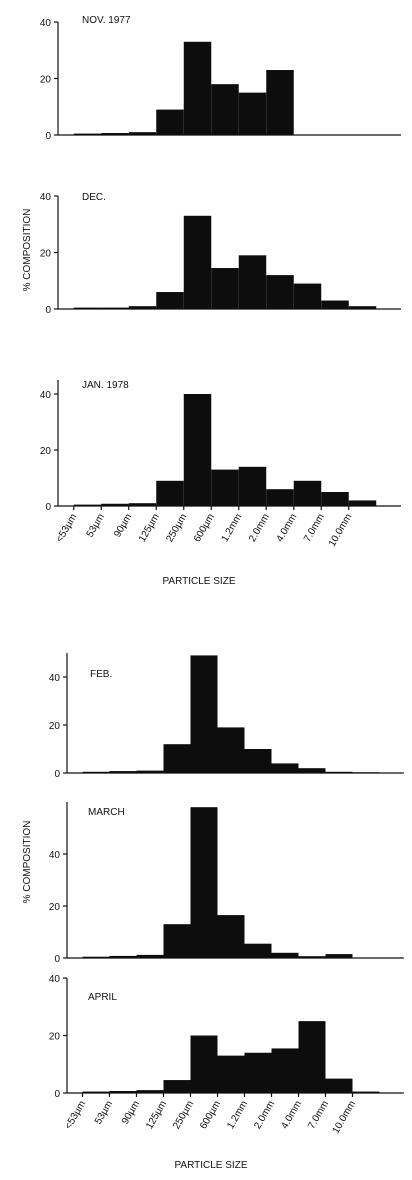 The height and width of the screenshot is (1180, 412). What do you see at coordinates (220, 254) in the screenshot?
I see `histogram-panel: 0 20 40 DEC.` at bounding box center [220, 254].